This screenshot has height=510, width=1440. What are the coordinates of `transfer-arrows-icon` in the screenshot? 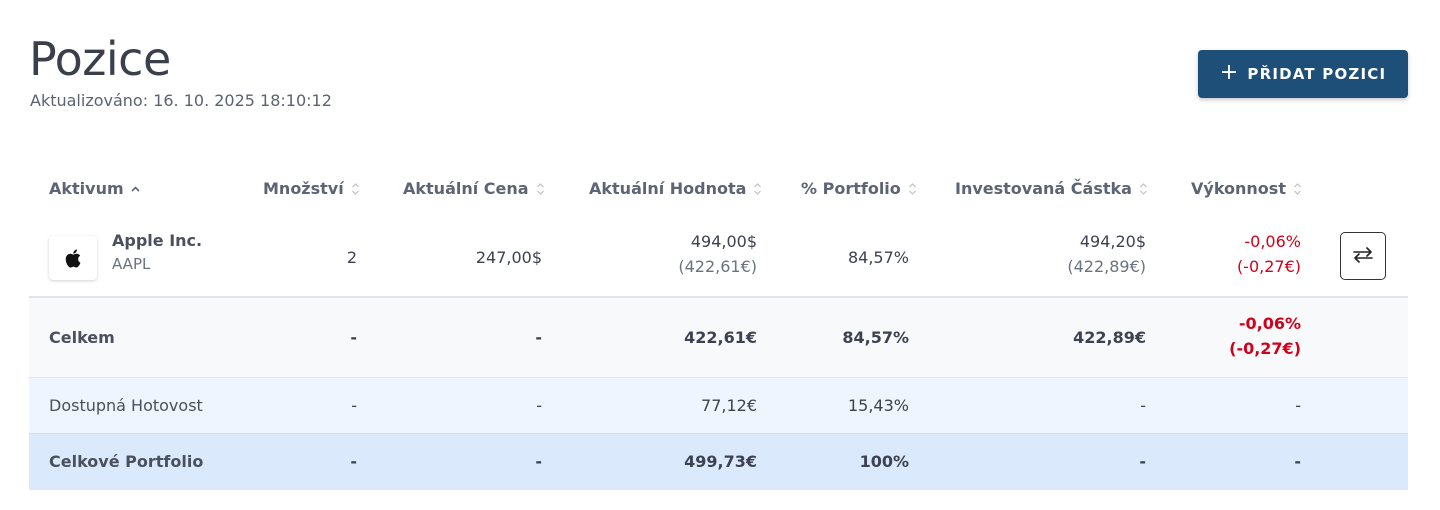 It's located at (1363, 256).